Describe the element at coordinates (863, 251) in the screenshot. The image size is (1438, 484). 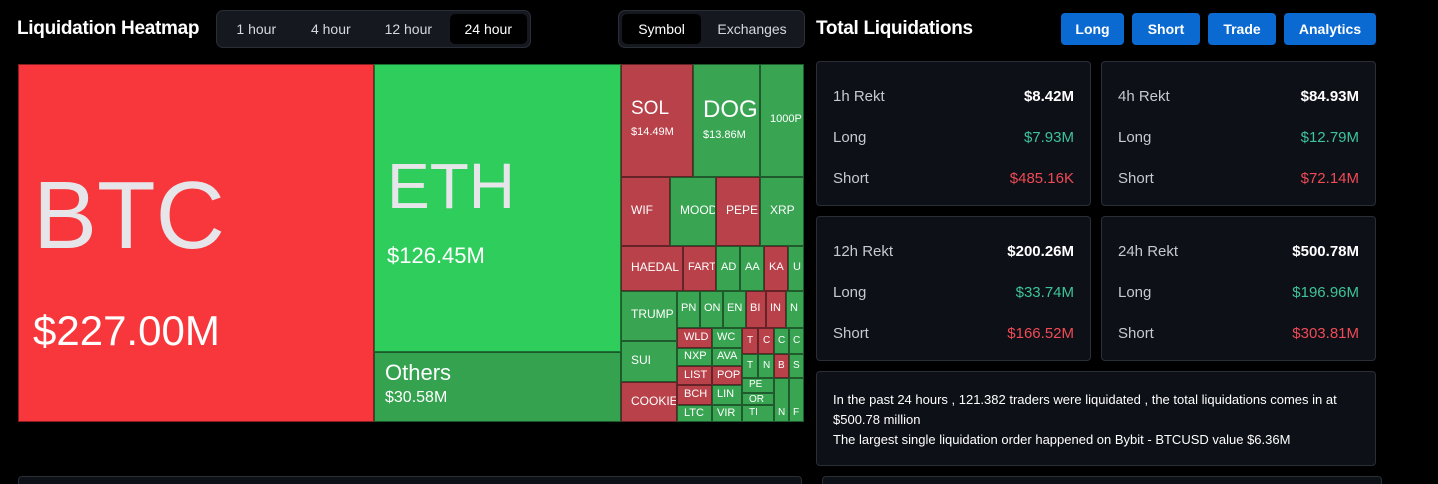
I see `stat-label: 12h Rekt` at that location.